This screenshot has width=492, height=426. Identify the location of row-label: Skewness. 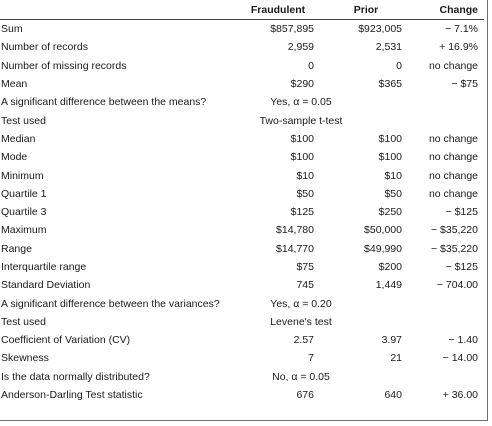
(25, 358).